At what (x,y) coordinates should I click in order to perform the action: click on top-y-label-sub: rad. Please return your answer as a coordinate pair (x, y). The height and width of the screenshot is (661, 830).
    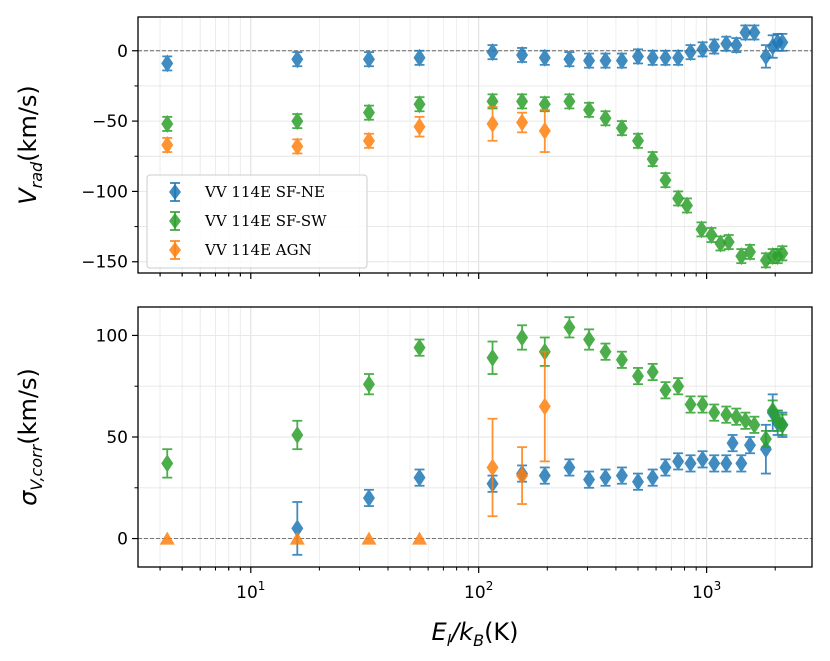
    Looking at the image, I should click on (36, 174).